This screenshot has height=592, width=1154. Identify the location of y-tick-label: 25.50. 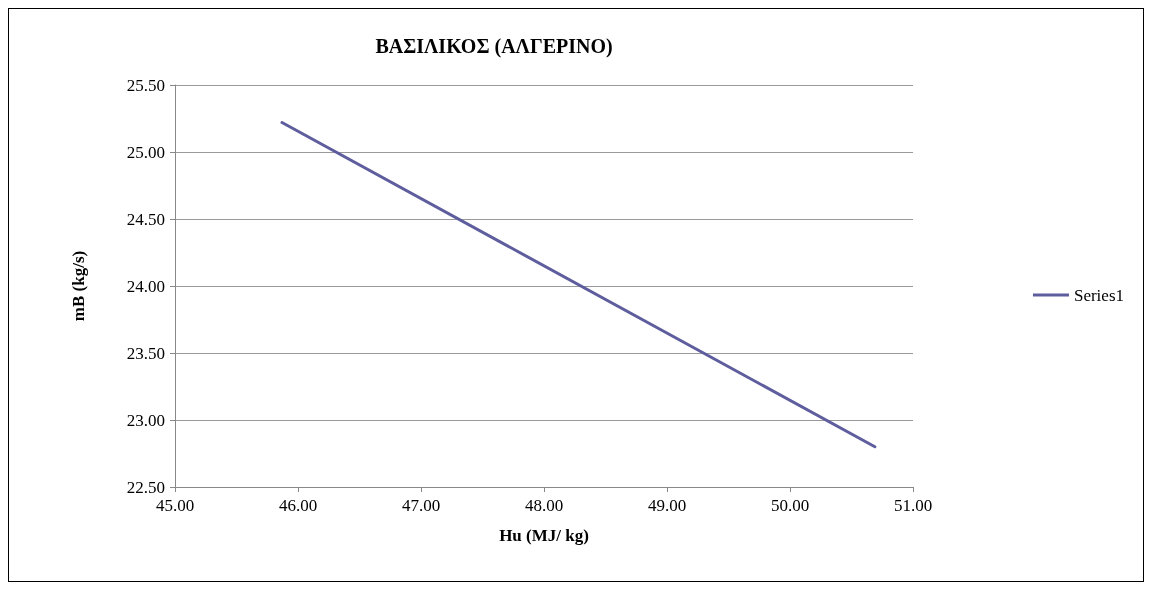
(145, 85).